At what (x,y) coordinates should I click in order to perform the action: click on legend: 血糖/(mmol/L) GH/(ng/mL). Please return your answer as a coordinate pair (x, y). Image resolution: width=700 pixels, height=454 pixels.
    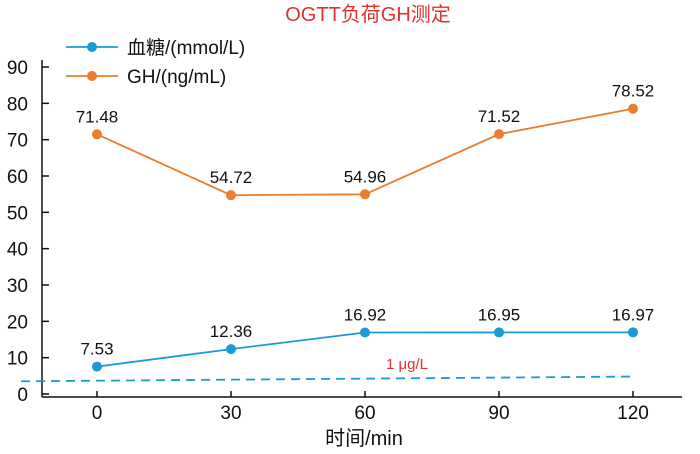
    Looking at the image, I should click on (155, 62).